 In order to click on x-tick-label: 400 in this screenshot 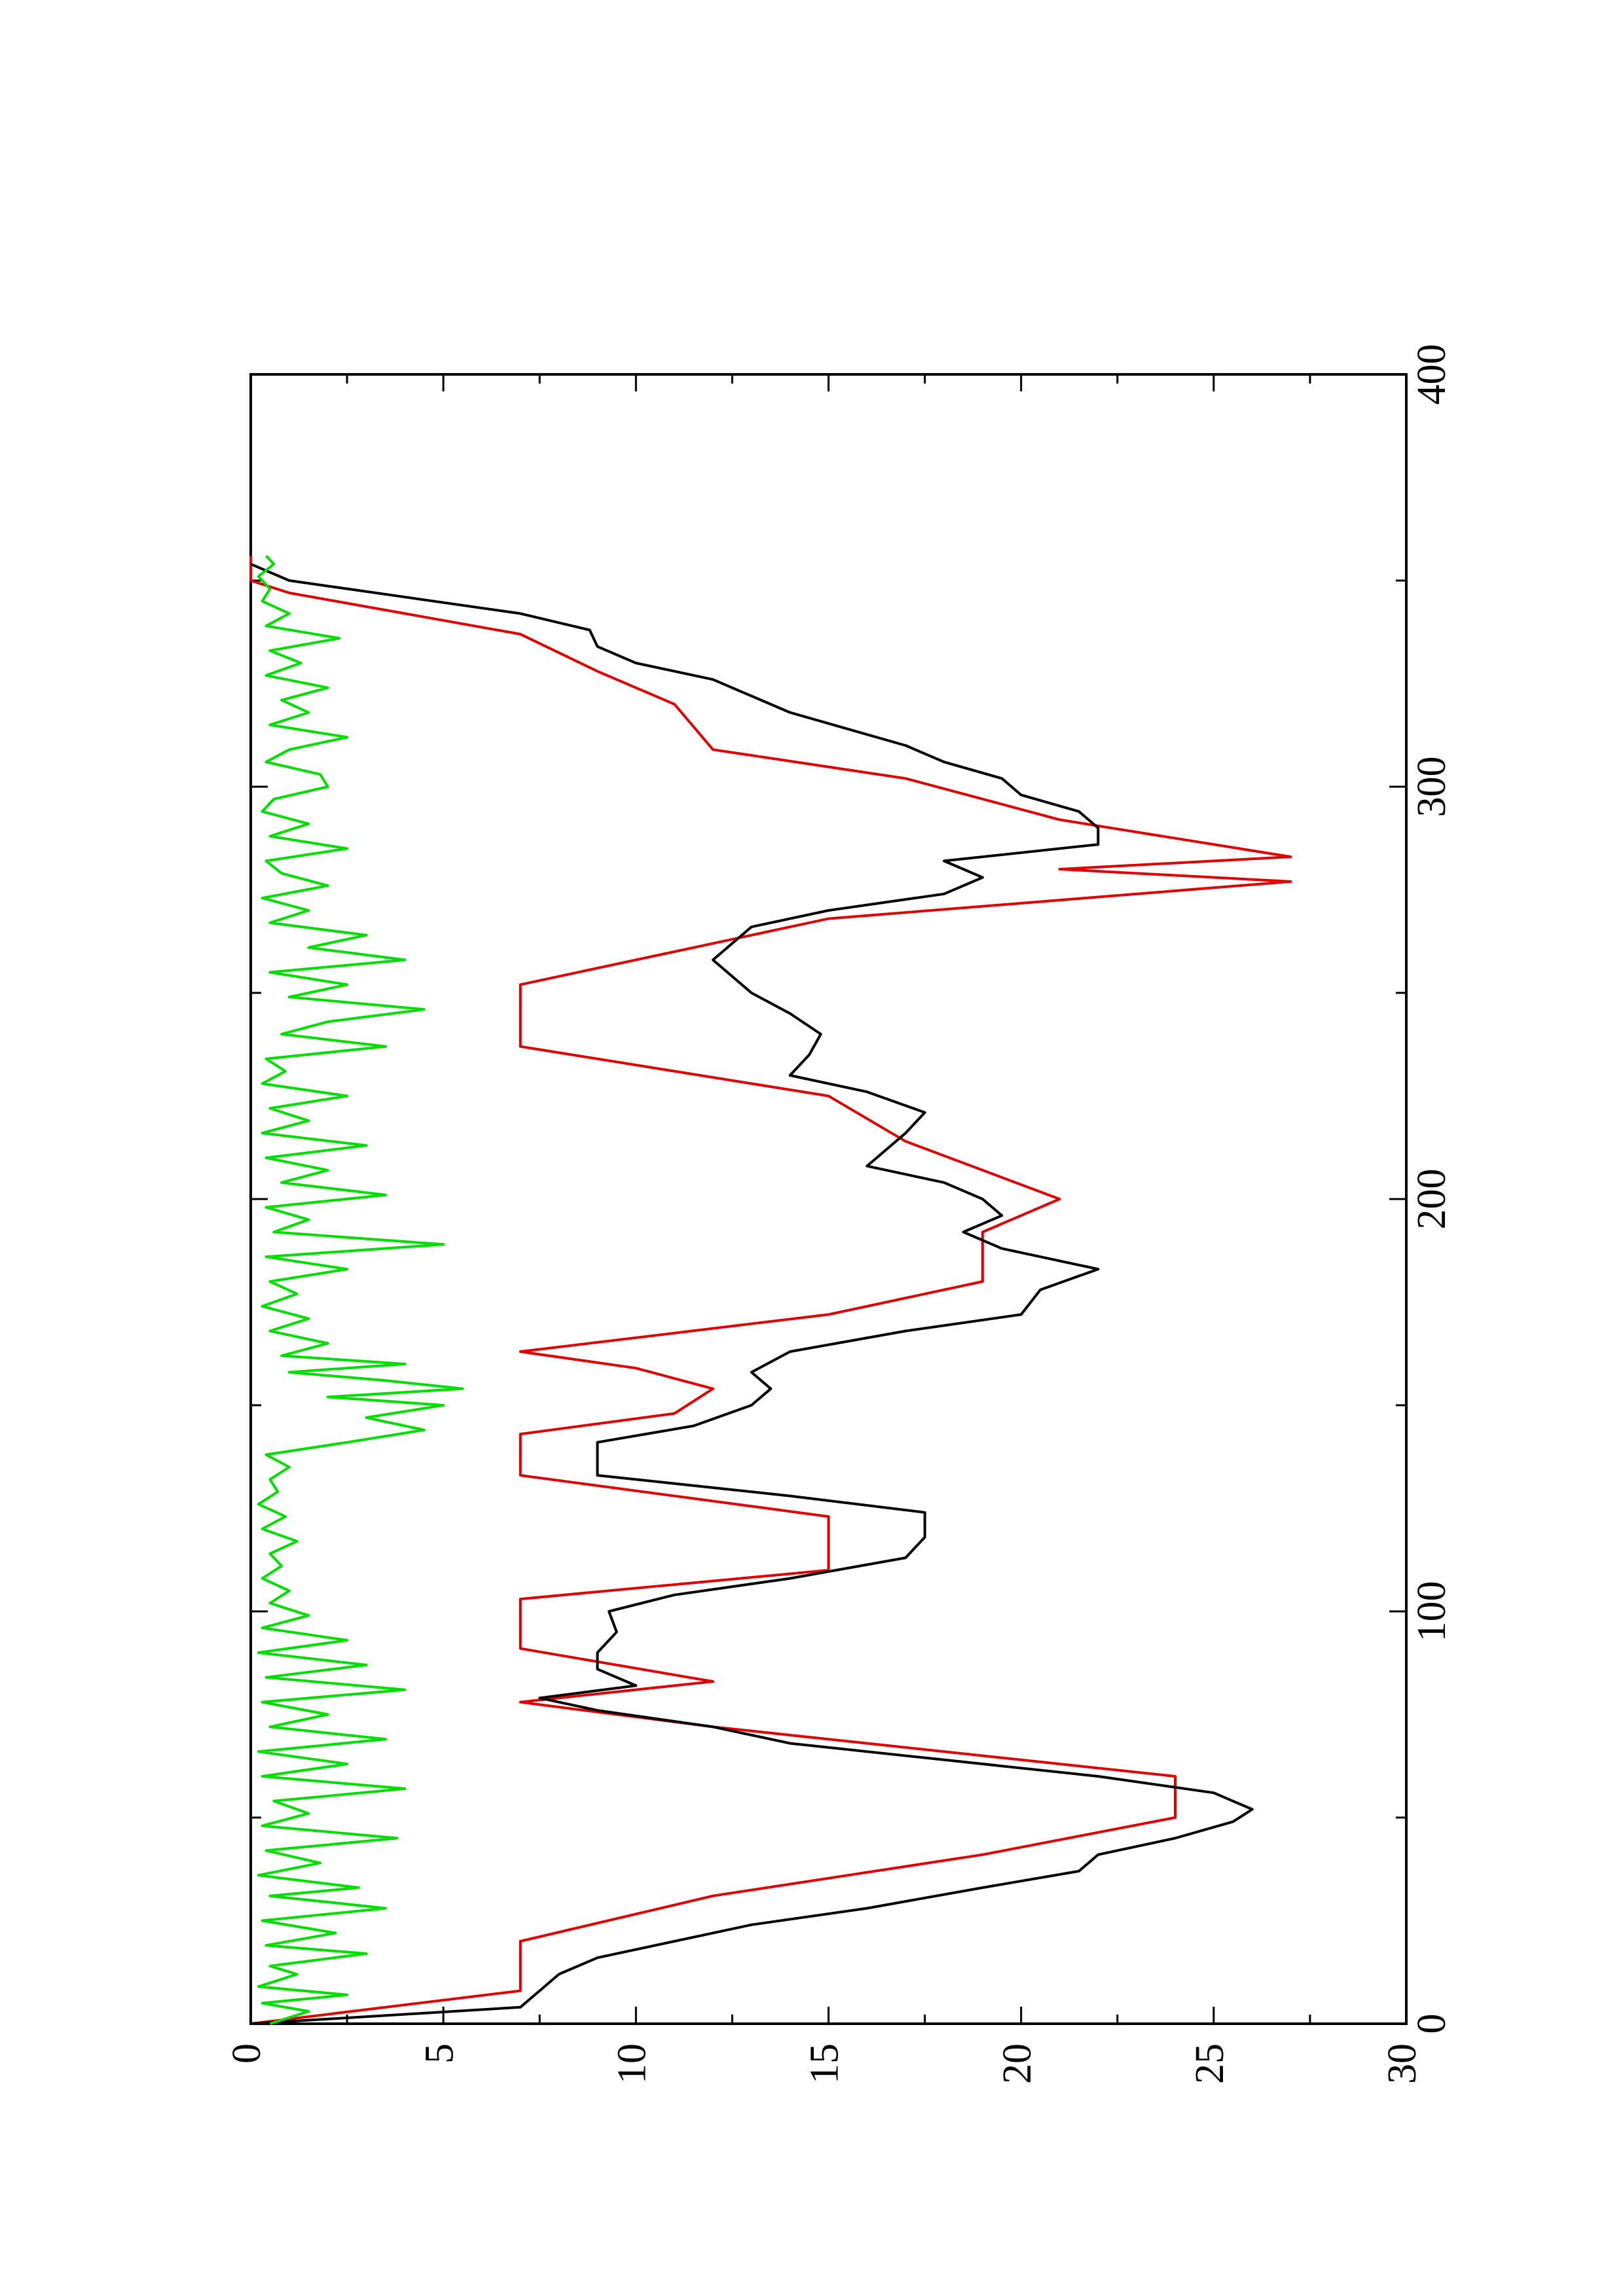, I will do `click(1432, 374)`.